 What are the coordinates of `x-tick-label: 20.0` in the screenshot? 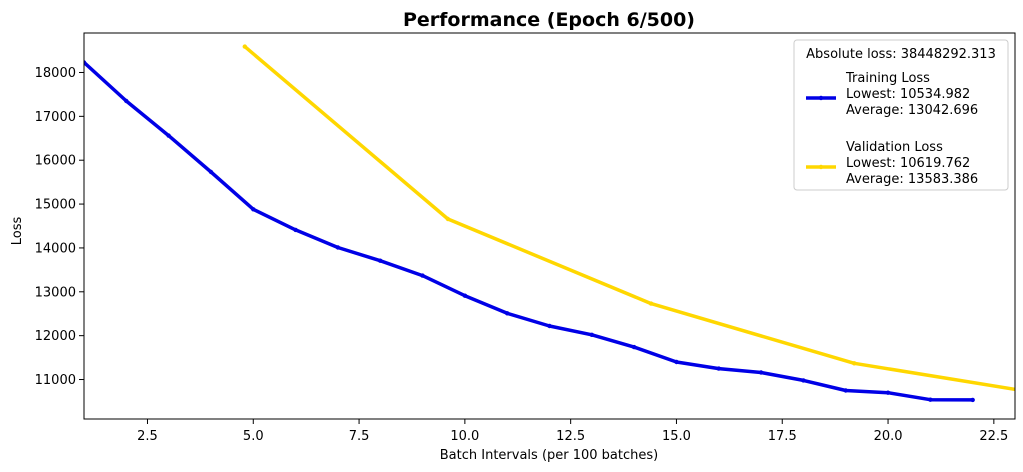 It's located at (888, 436).